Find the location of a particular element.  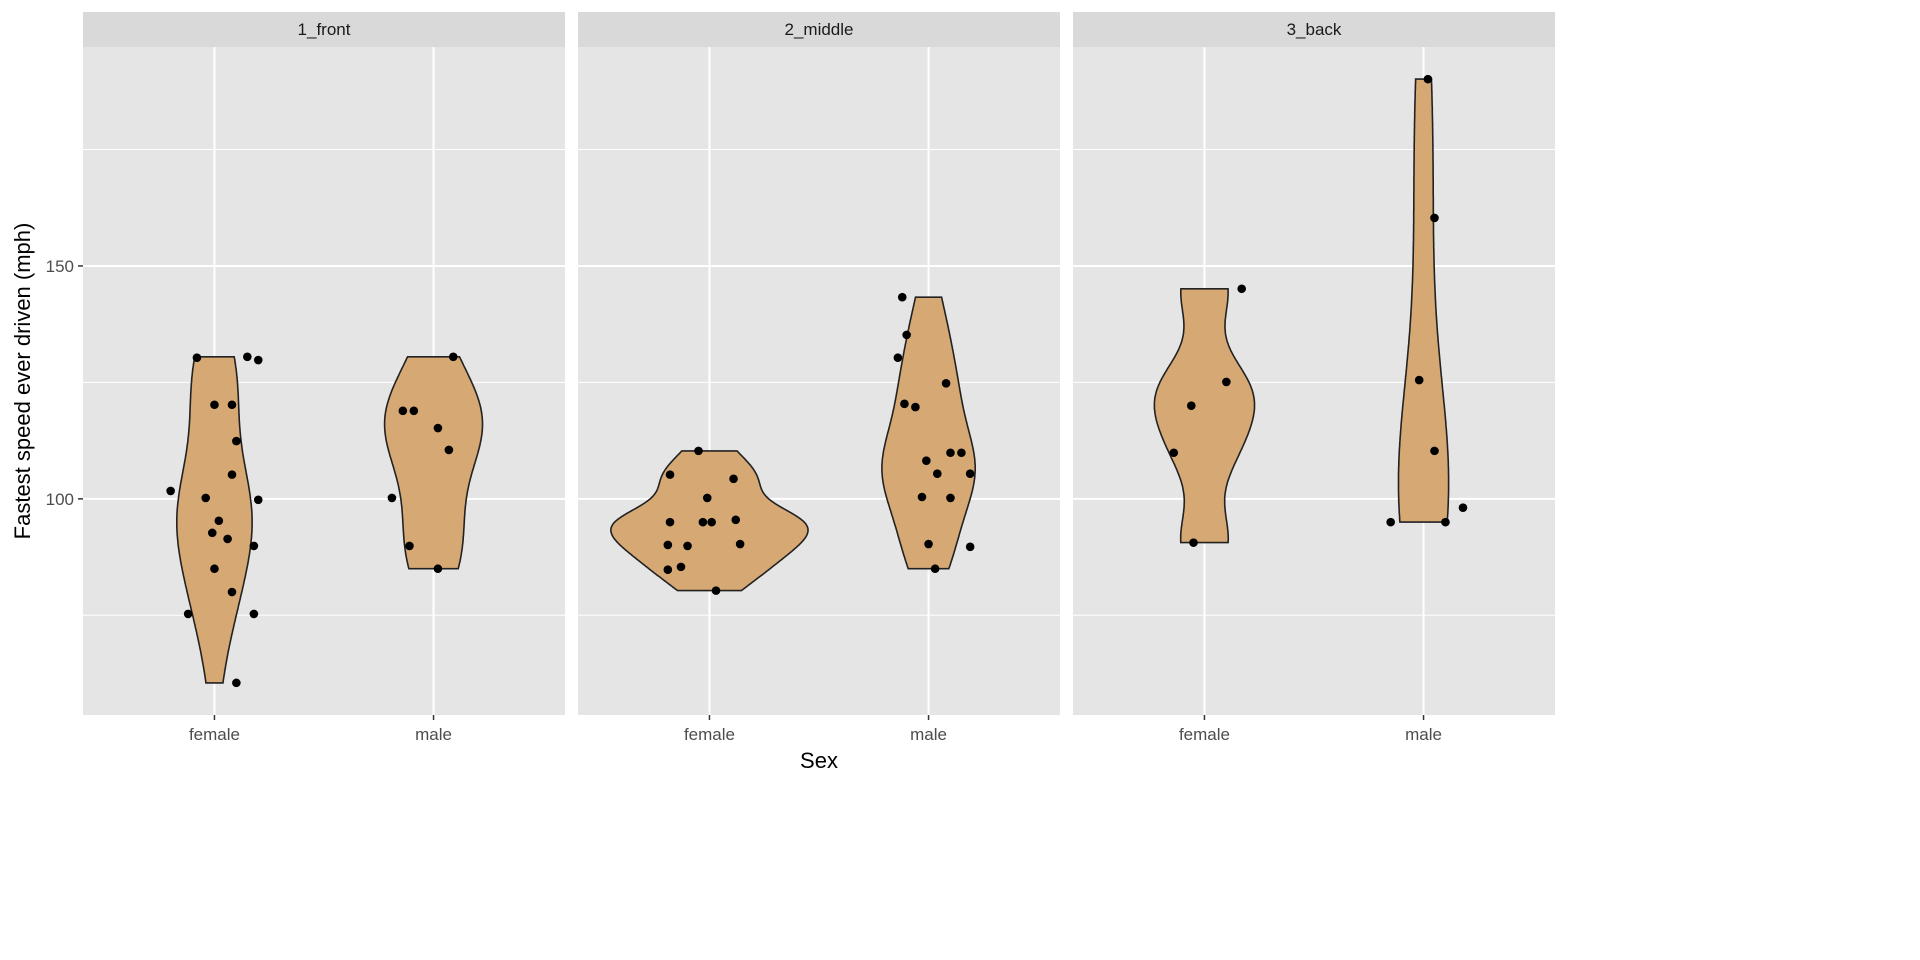

y-tick-label: 150 is located at coordinates (60, 266).